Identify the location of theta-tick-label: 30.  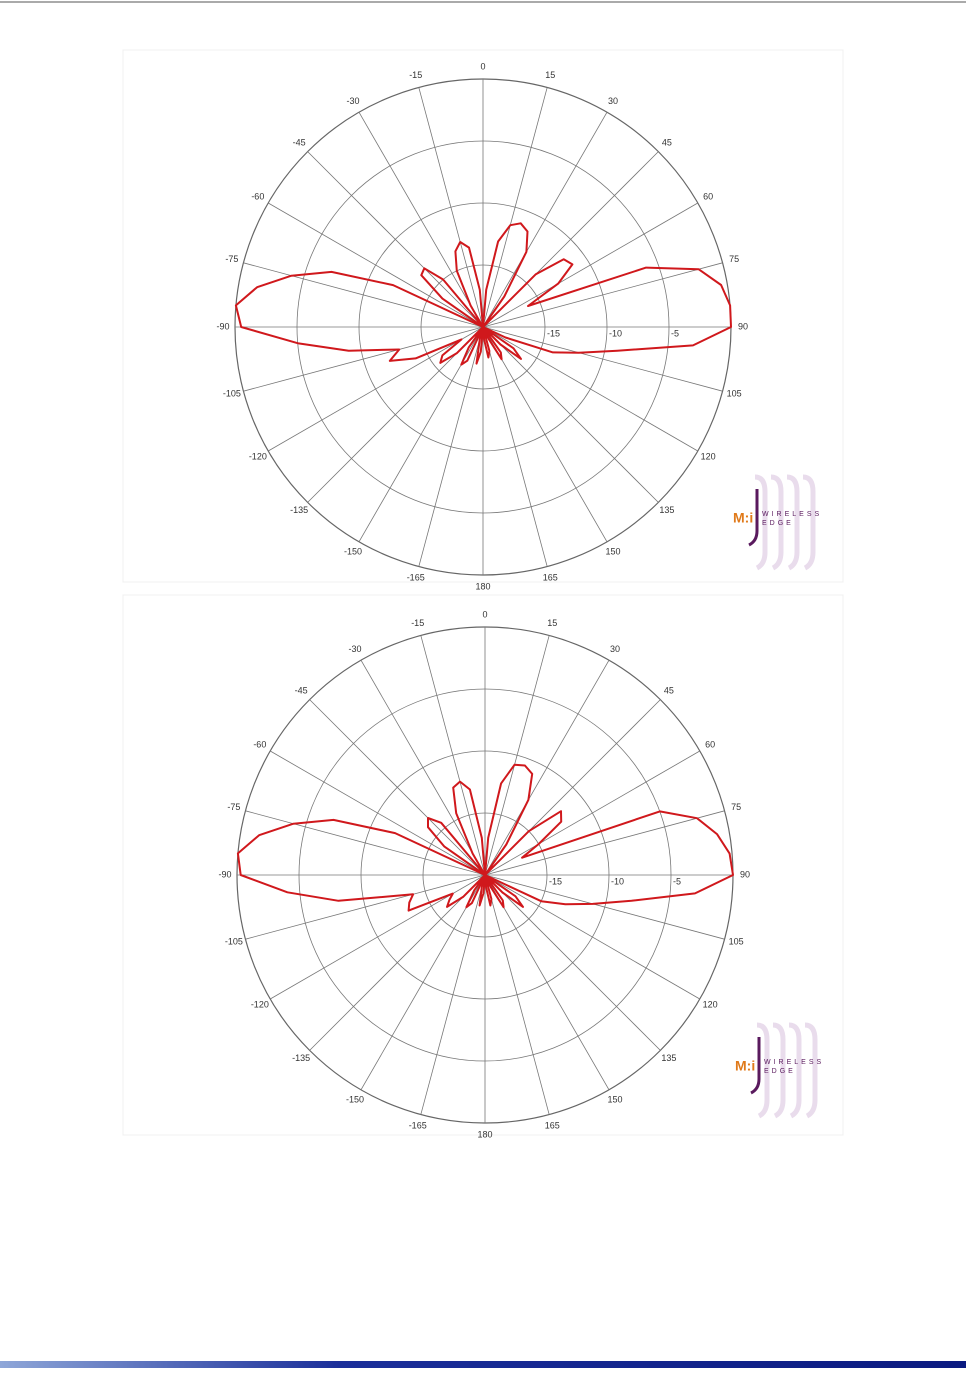
(615, 649).